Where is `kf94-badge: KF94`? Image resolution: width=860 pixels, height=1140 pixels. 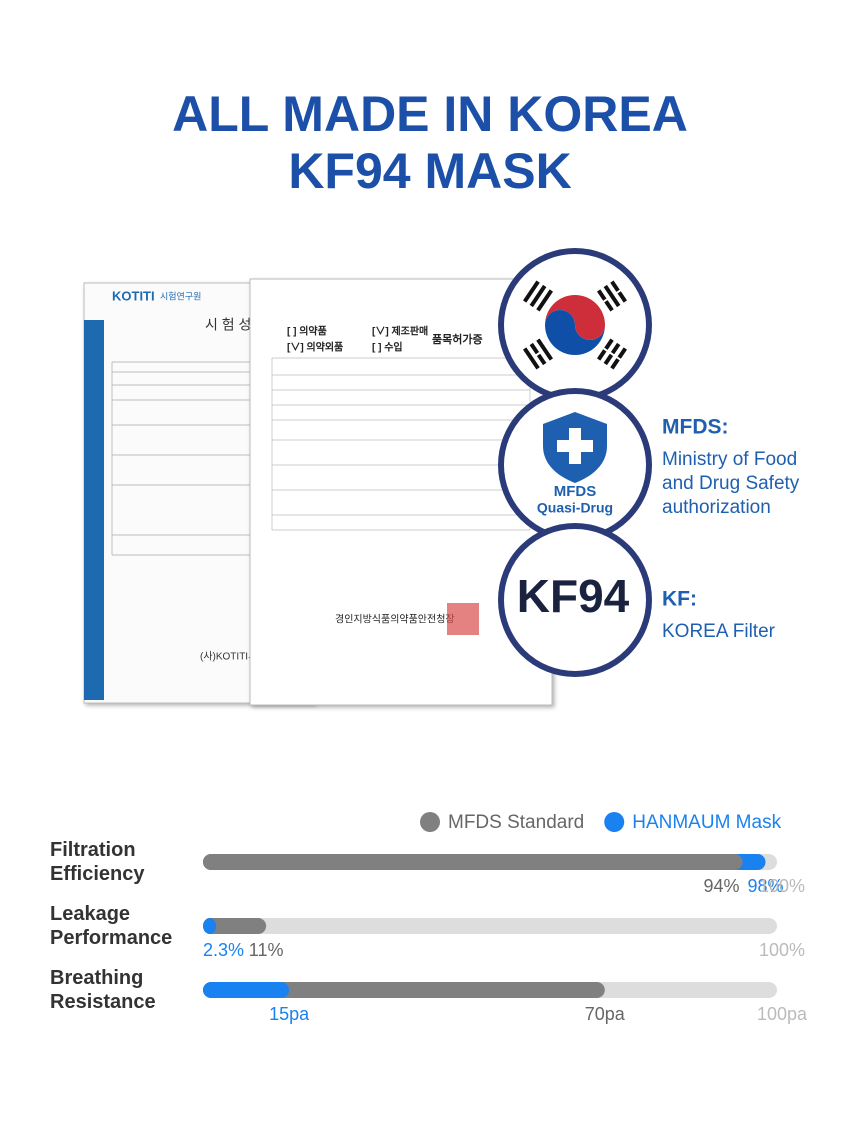
kf94-badge: KF94 is located at coordinates (575, 600).